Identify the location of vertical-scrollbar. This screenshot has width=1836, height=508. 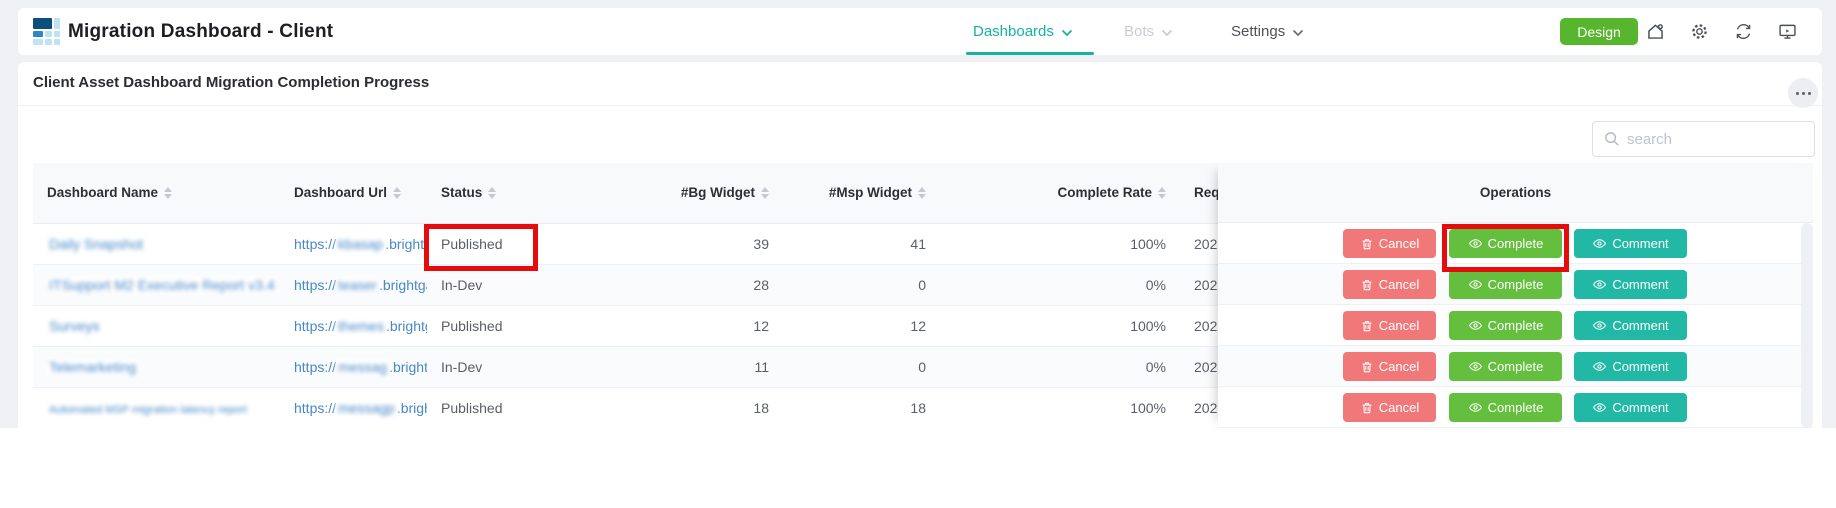
(1807, 325).